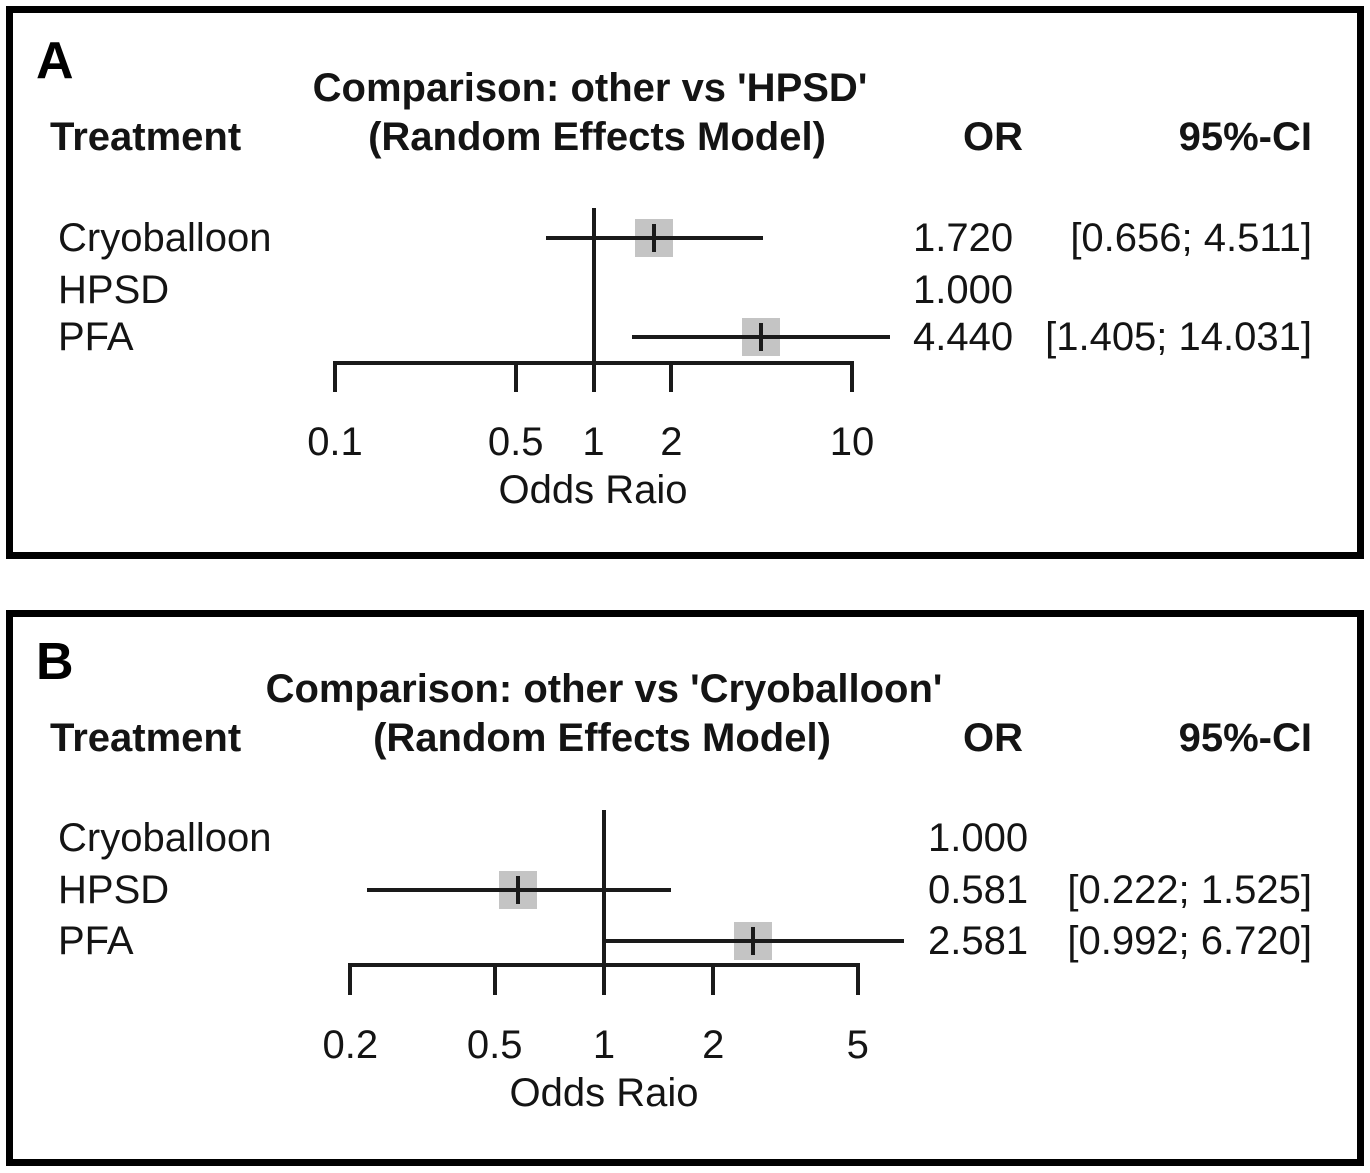 This screenshot has height=1173, width=1370. What do you see at coordinates (978, 941) in the screenshot?
I see `panel-b-or-value: 2.581` at bounding box center [978, 941].